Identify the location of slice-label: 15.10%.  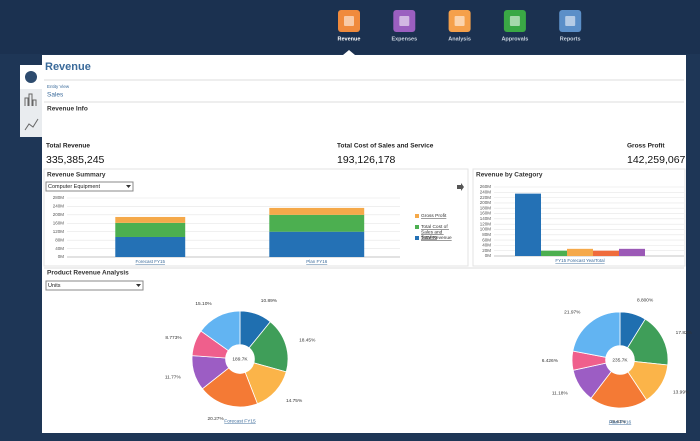
(203, 304).